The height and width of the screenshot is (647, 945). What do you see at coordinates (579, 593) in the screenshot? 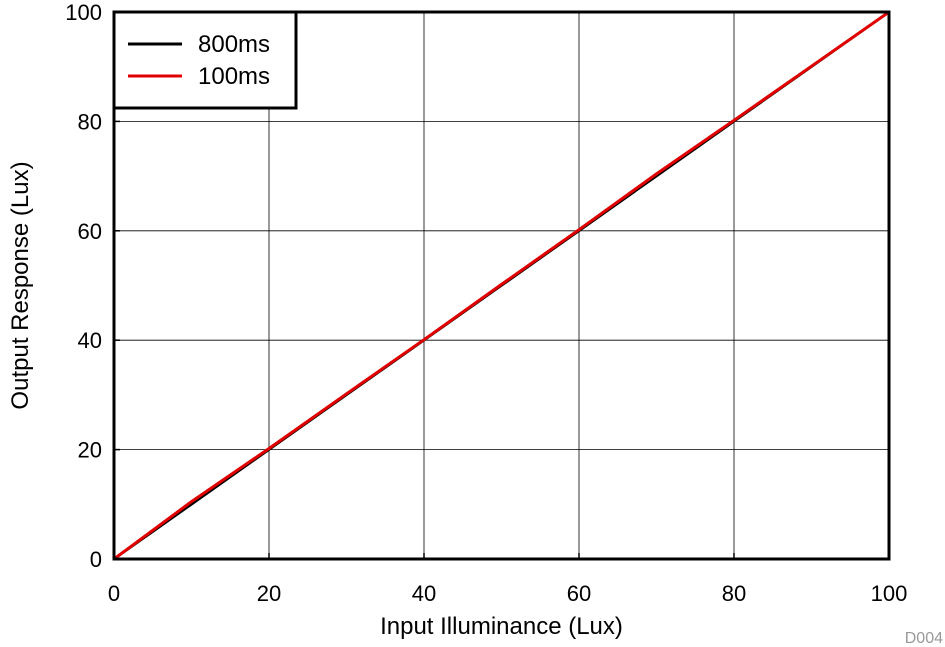
I see `x-tick-label: 60` at bounding box center [579, 593].